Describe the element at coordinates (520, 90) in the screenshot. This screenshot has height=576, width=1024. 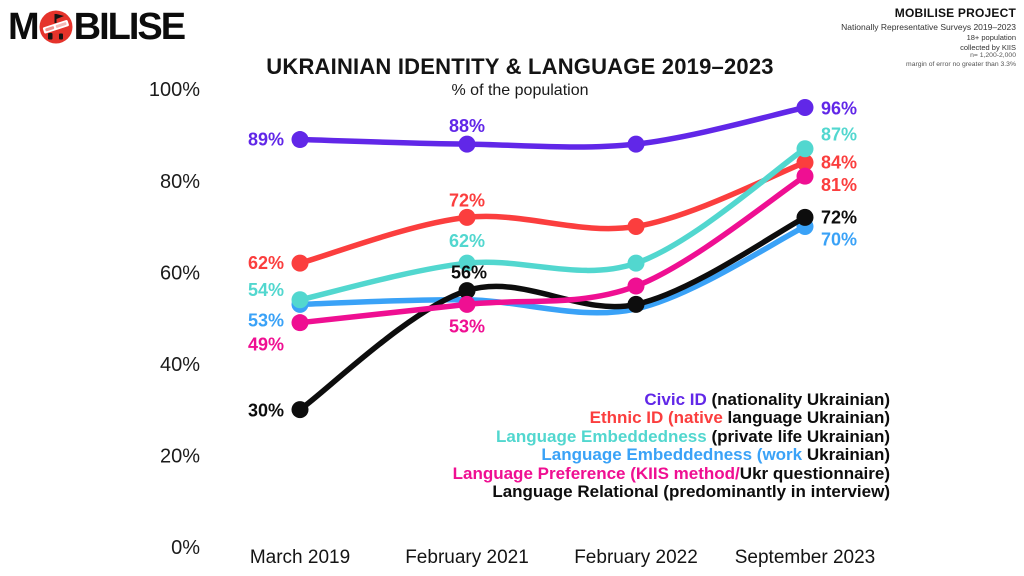
I see `chart-subtitle: % of the population` at that location.